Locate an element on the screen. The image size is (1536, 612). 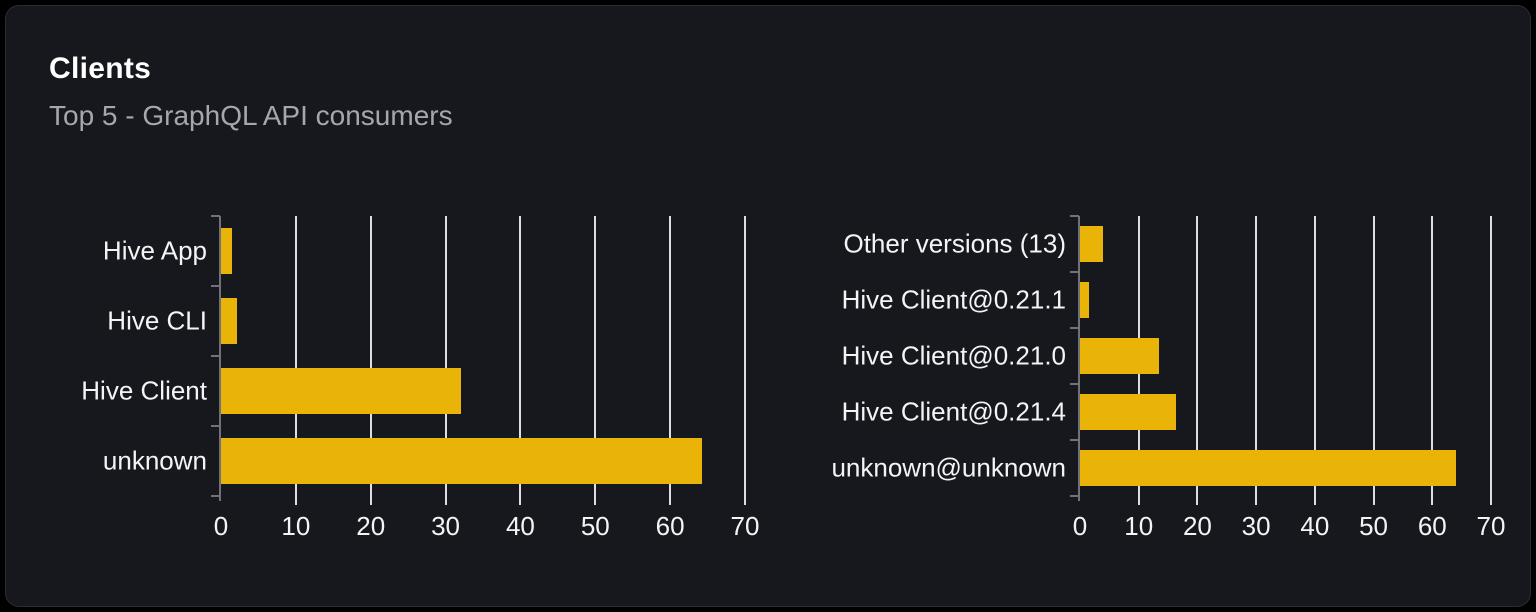
category-label: Hive Client@0.21.0 is located at coordinates (953, 355).